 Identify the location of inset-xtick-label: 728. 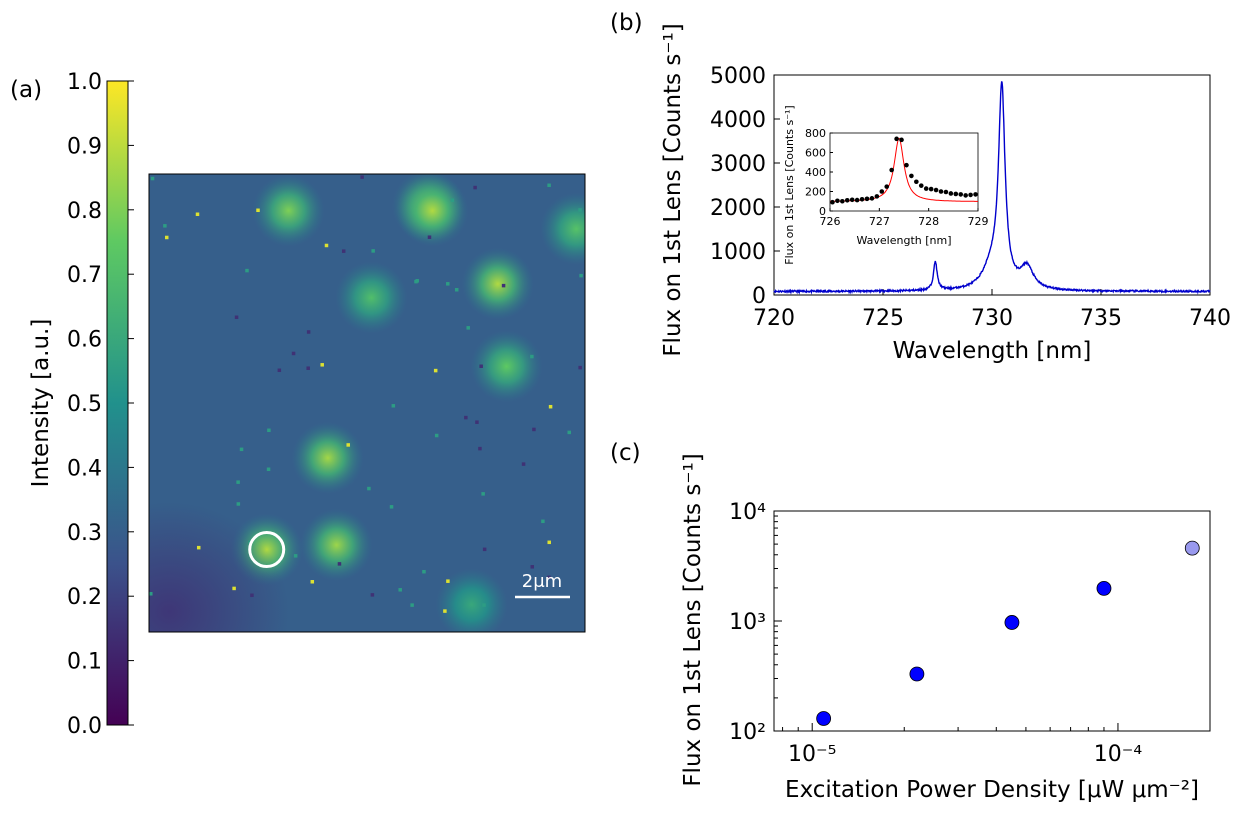
(928, 221).